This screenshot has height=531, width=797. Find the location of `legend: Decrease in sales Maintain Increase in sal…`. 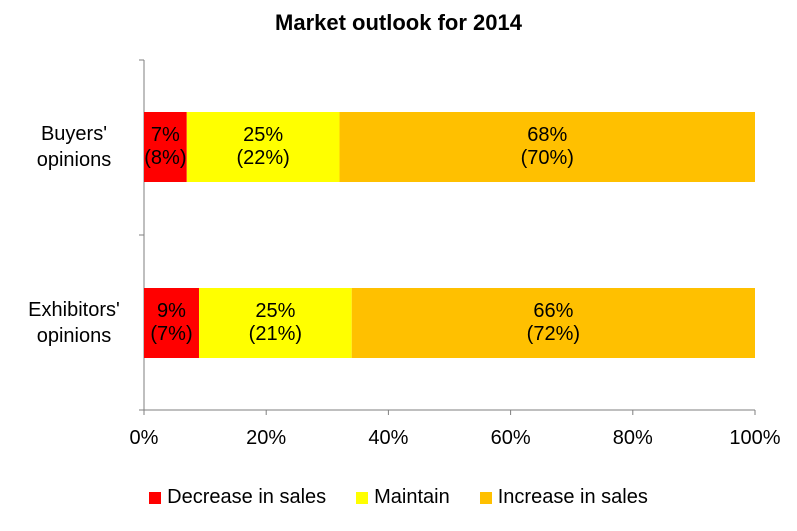

legend: Decrease in sales Maintain Increase in sal… is located at coordinates (398, 497).